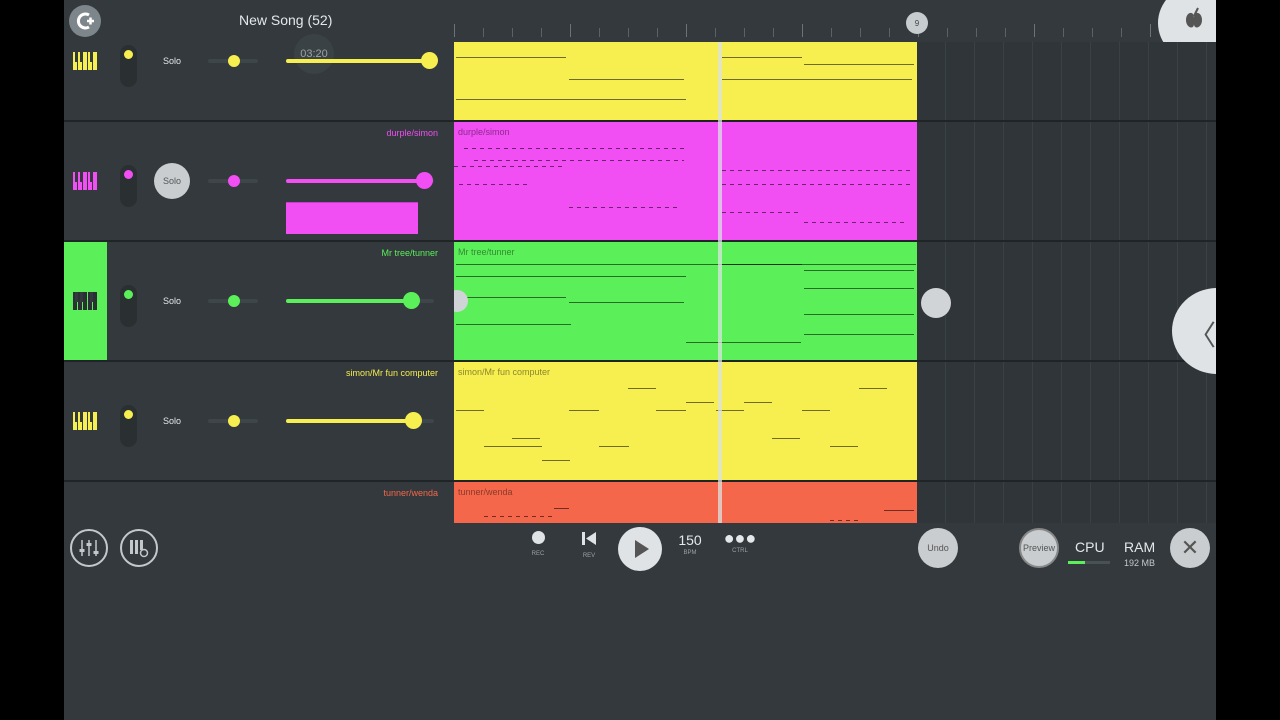 The height and width of the screenshot is (720, 1280). Describe the element at coordinates (685, 81) in the screenshot. I see `pattern-clip` at that location.